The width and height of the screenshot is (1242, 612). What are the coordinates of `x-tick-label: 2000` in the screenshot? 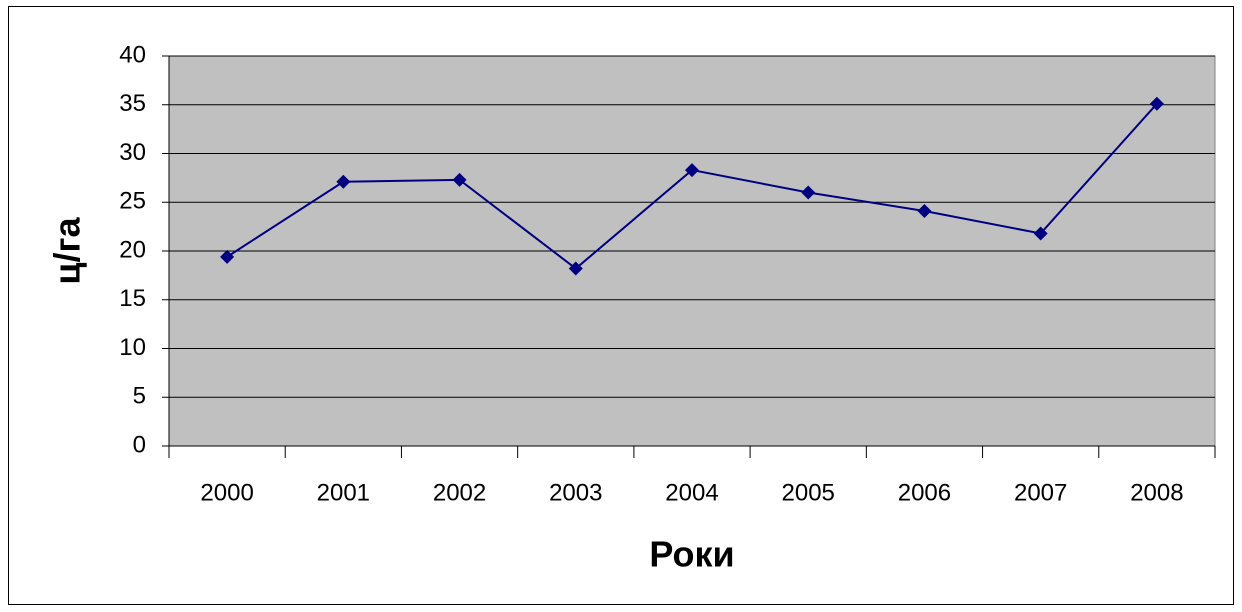 It's located at (226, 492).